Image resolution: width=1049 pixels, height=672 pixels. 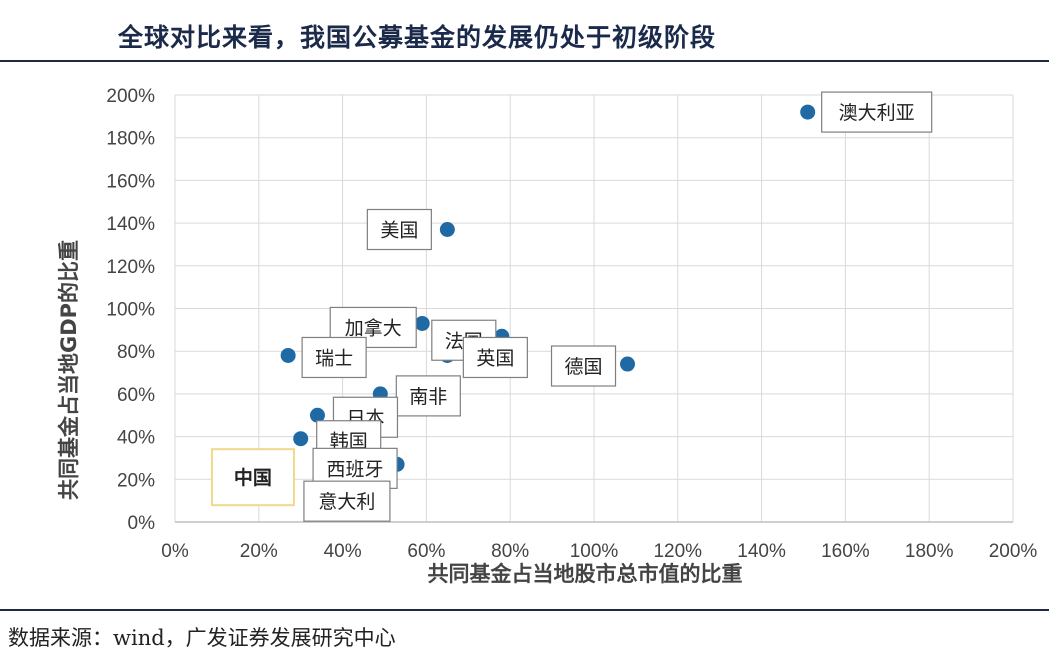 I want to click on x-tick-label: 180%, so click(x=929, y=551).